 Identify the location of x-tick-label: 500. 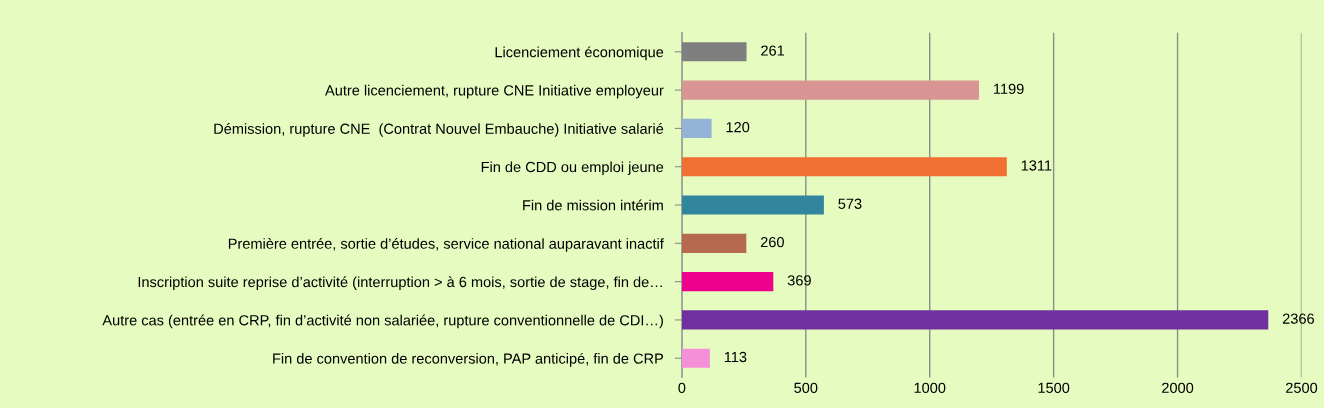
(806, 387).